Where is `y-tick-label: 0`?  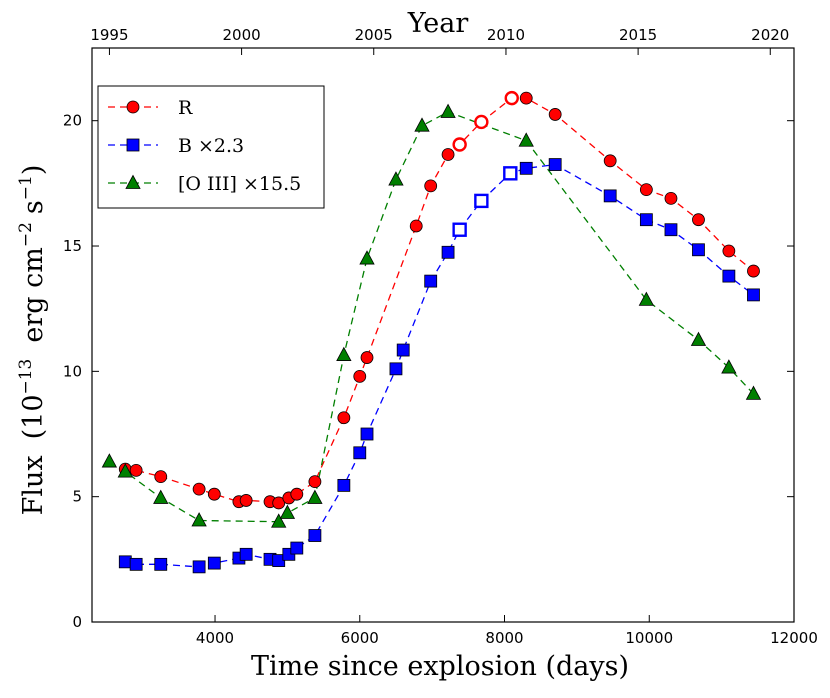
y-tick-label: 0 is located at coordinates (77, 622).